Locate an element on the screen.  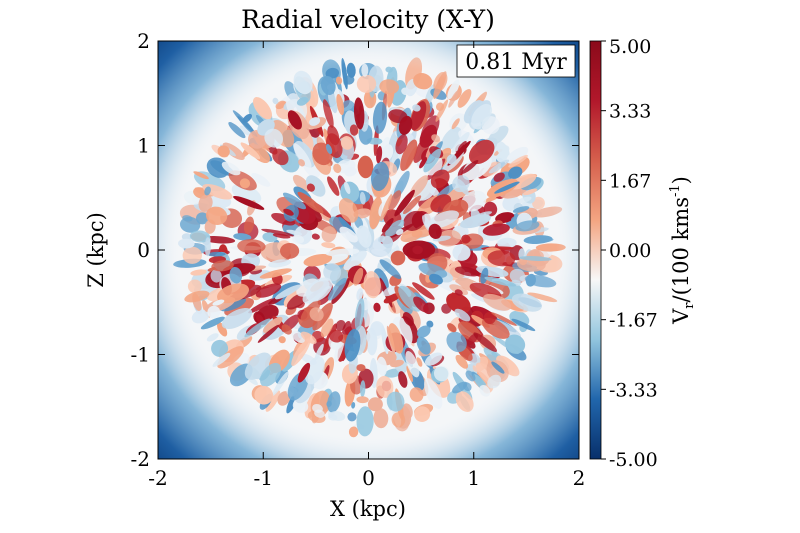
colorbar-tick-label: -1.67 is located at coordinates (633, 321).